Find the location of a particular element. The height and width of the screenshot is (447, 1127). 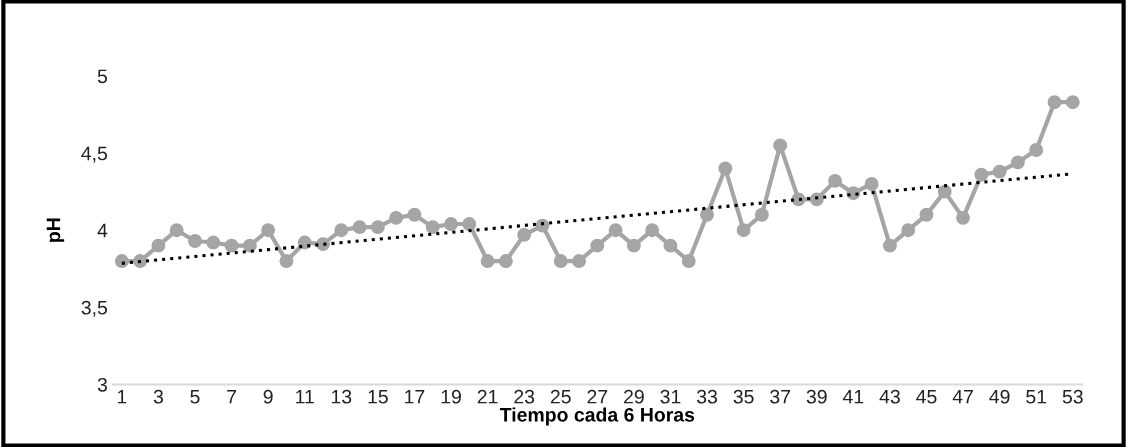

x-tick-label: 21 is located at coordinates (487, 396).